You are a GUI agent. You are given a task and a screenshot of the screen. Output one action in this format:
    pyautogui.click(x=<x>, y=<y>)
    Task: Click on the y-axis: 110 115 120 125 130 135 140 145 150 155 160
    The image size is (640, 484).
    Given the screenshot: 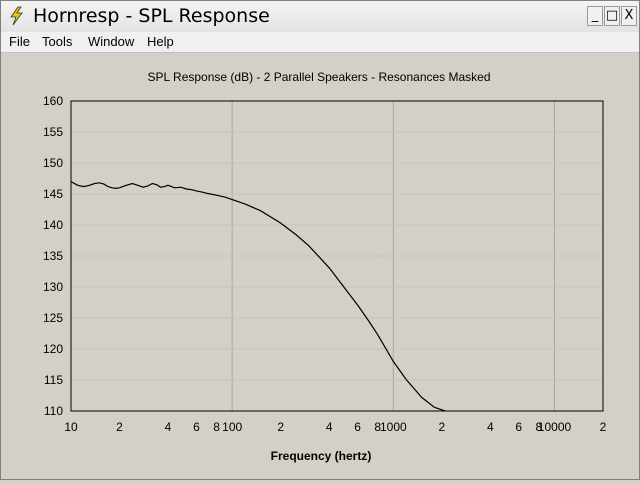 What is the action you would take?
    pyautogui.click(x=53, y=256)
    